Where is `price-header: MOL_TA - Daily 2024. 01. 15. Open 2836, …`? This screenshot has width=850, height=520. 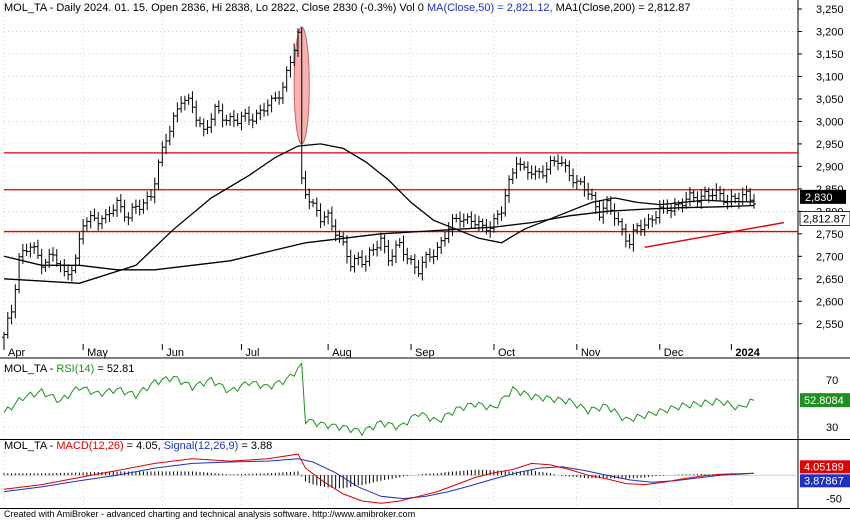 price-header: MOL_TA - Daily 2024. 01. 15. Open 2836, … is located at coordinates (347, 8).